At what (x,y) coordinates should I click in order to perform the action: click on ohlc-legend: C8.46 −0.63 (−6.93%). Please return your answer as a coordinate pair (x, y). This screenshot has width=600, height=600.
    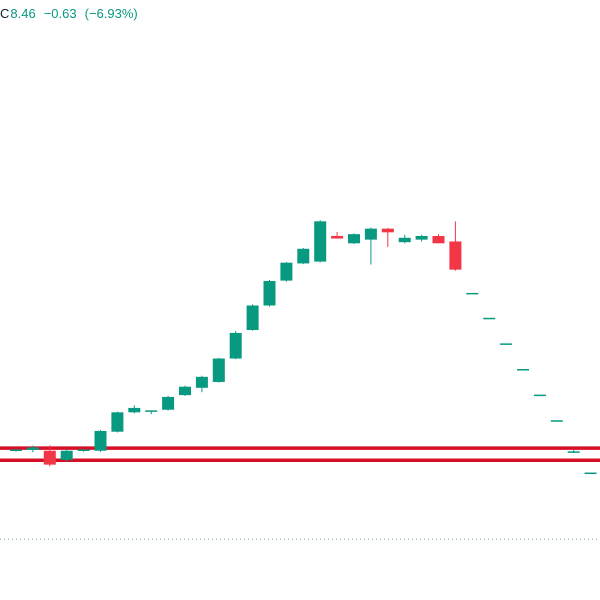
    Looking at the image, I should click on (73, 14).